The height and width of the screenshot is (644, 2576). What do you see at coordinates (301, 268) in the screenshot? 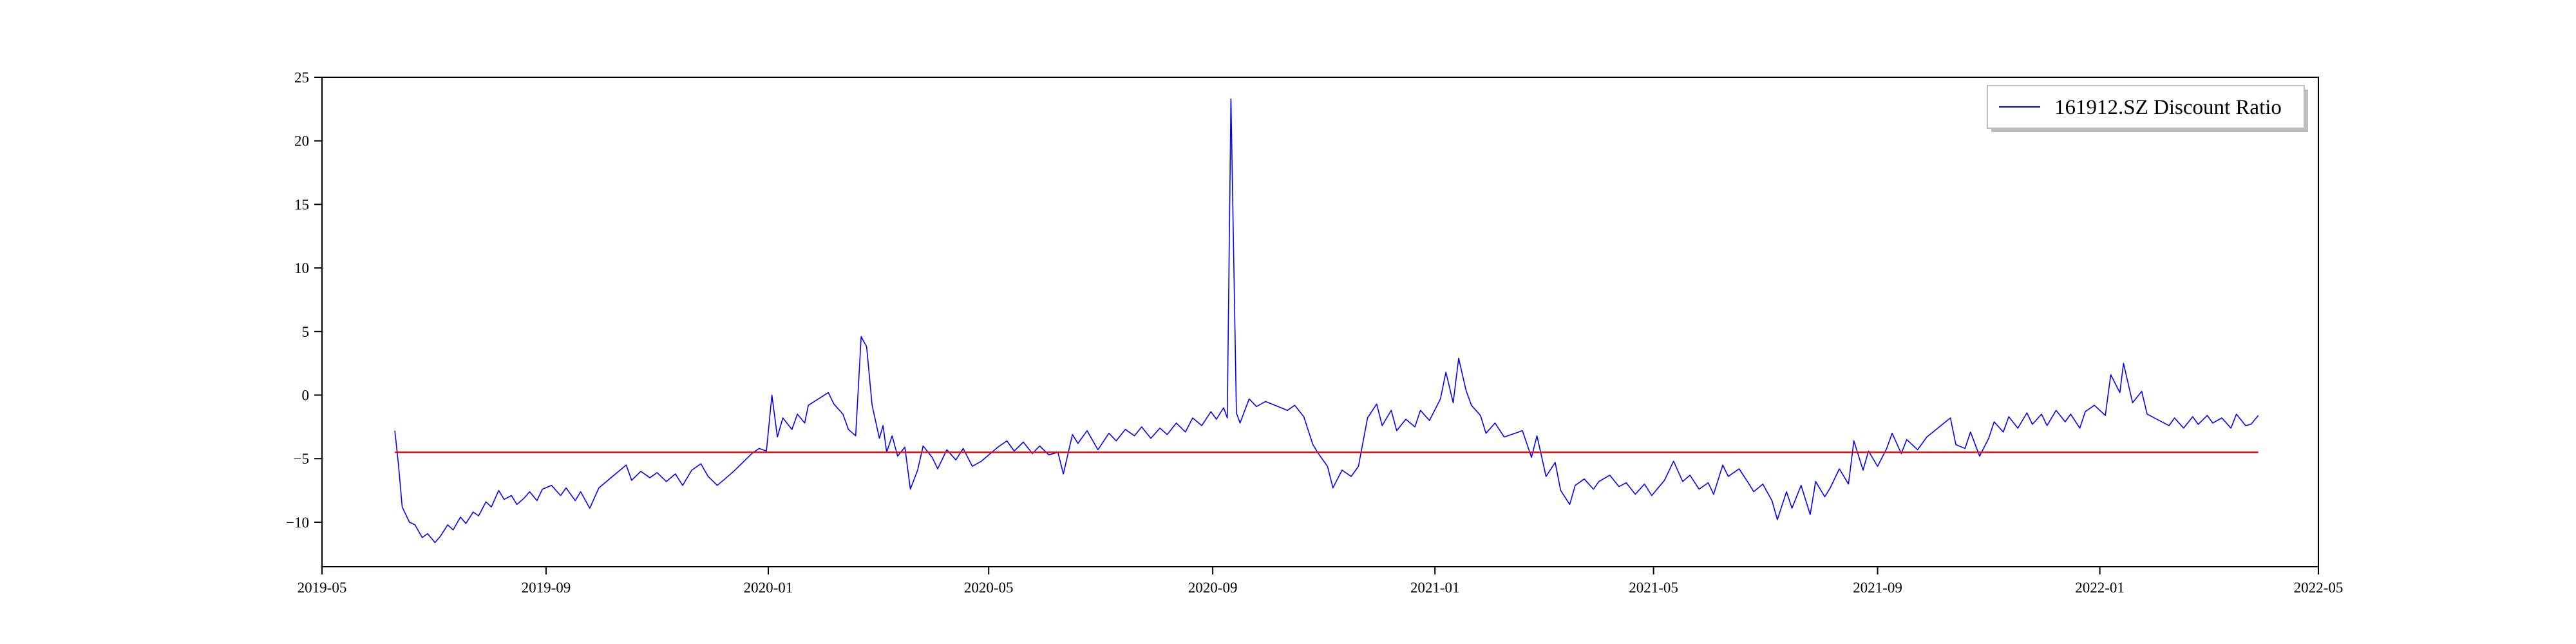
I see `y-tick-label: 10` at bounding box center [301, 268].